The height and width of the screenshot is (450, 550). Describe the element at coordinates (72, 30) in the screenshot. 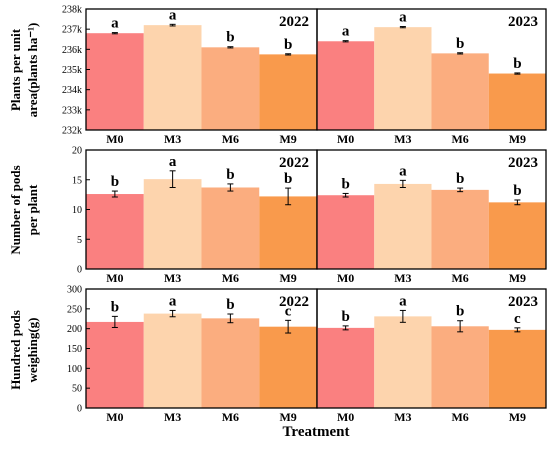

I see `y-tick-label-plants-2022-5: 237k` at that location.